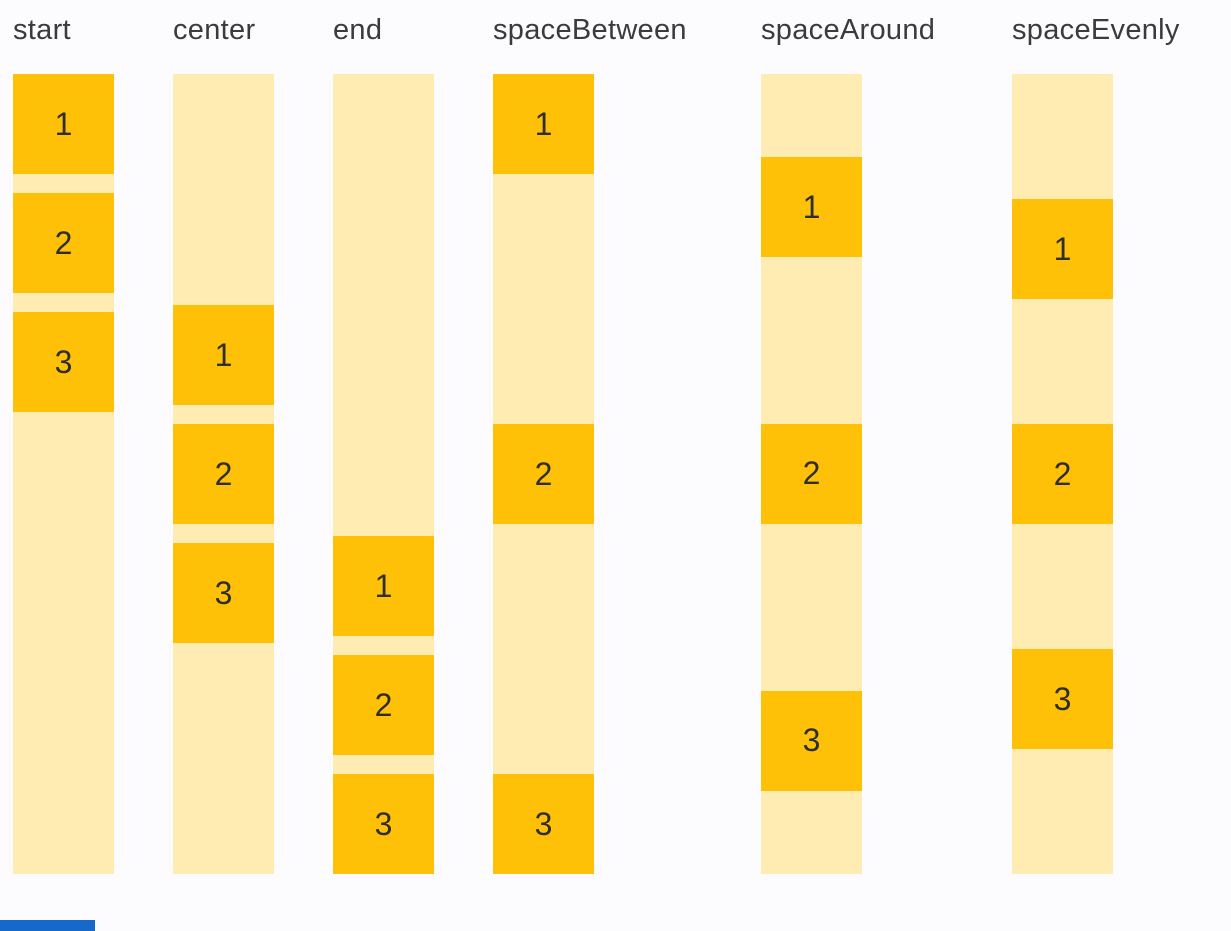 This screenshot has width=1231, height=931. I want to click on column-group-center: center 1 2 3, so click(223, 465).